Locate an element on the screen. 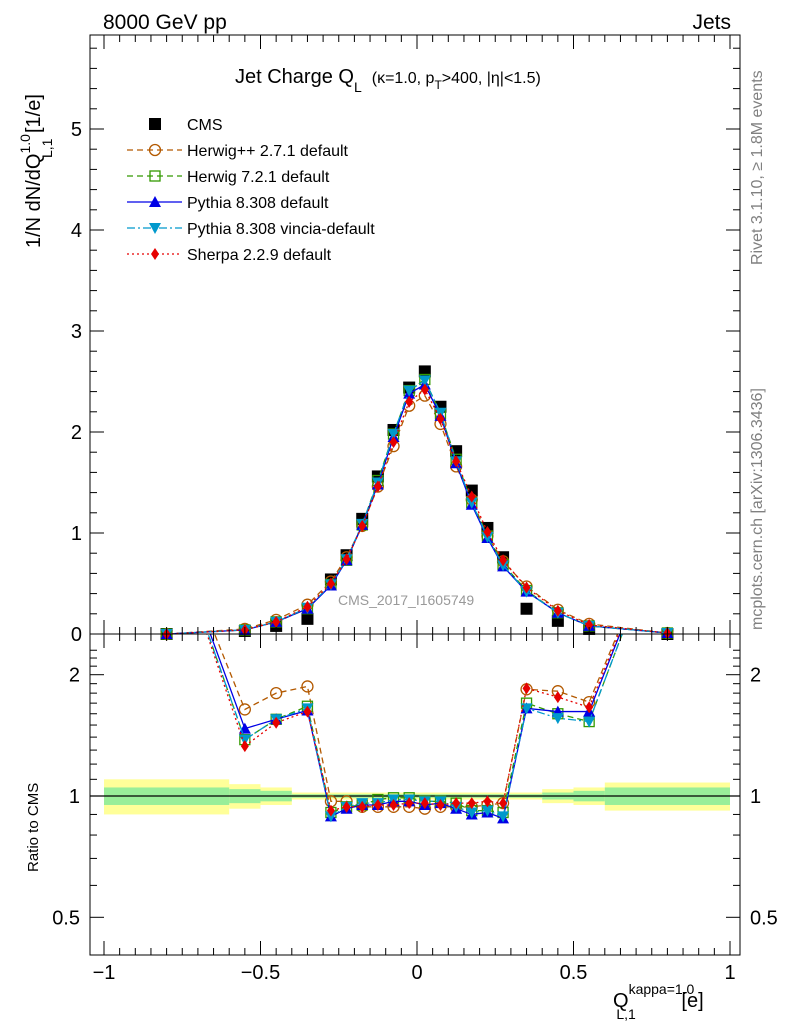  ratio-series-herwig-7-2-1-default is located at coordinates (415, 726).